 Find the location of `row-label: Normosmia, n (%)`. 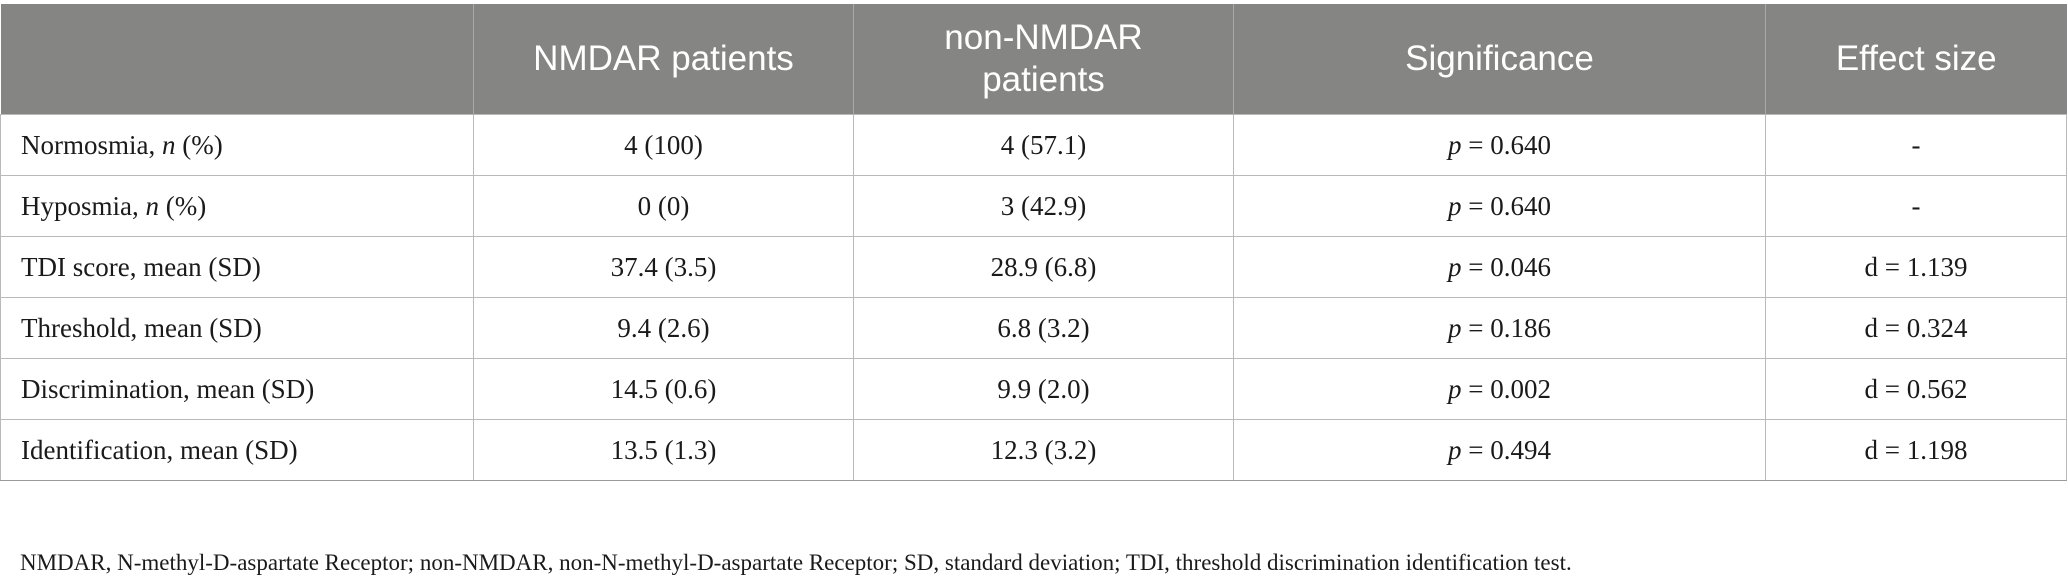

row-label: Normosmia, n (%) is located at coordinates (237, 145).